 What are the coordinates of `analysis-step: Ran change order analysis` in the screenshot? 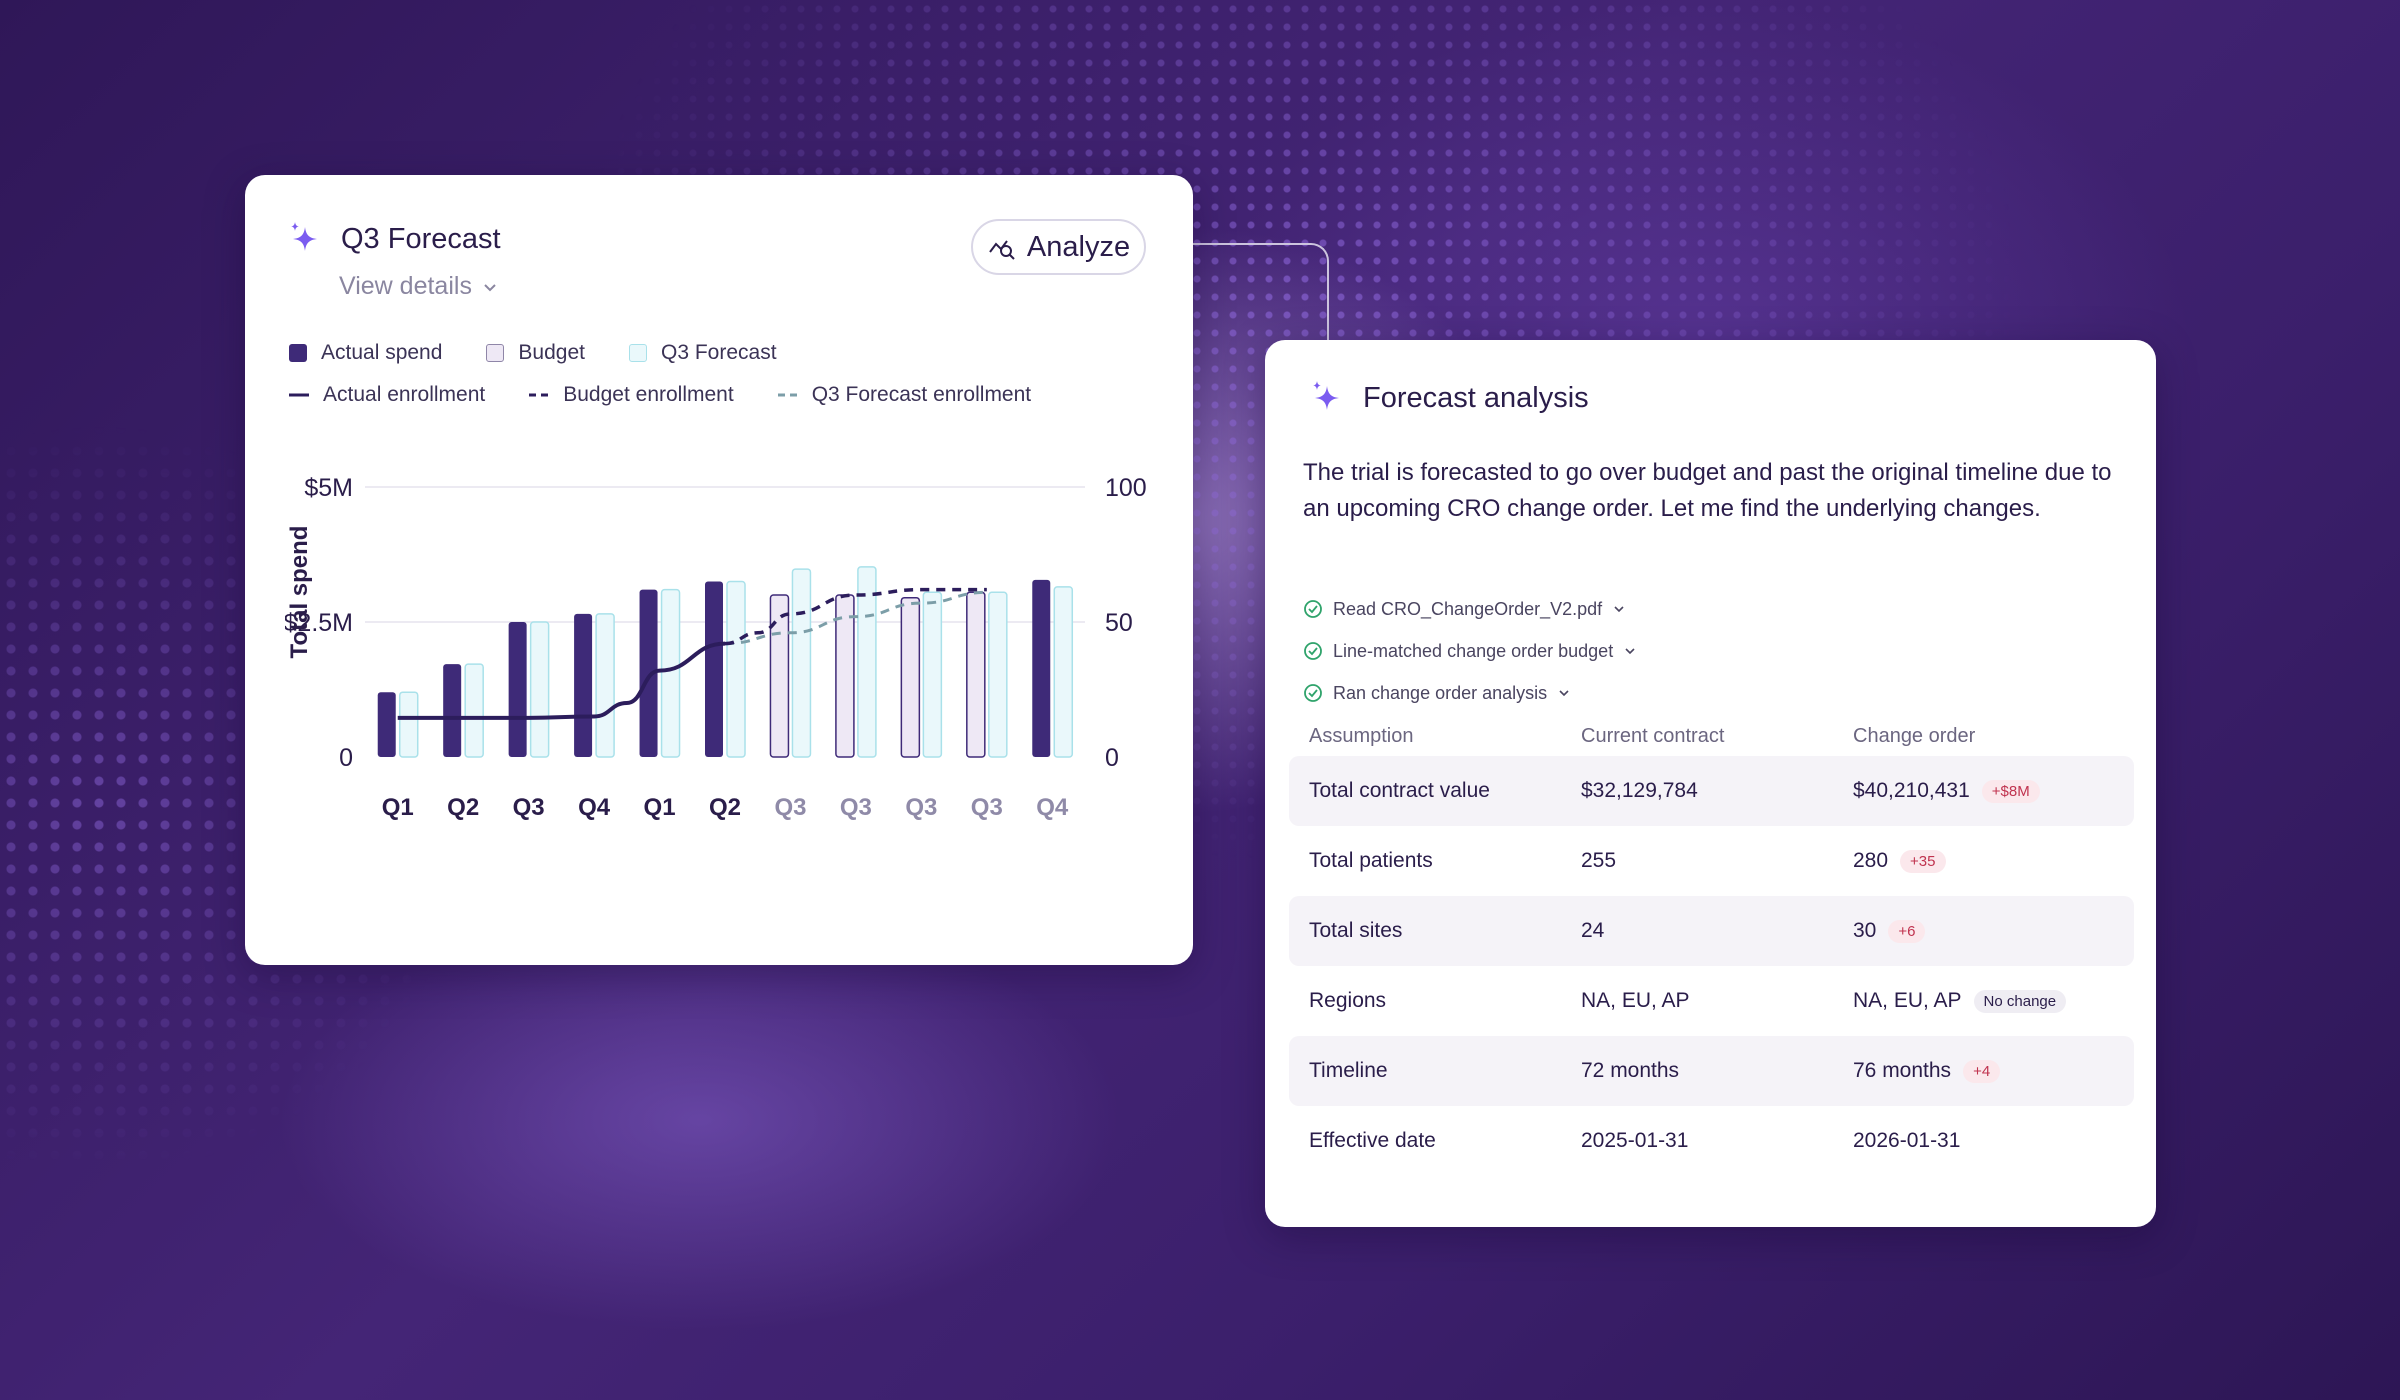 It's located at (1470, 693).